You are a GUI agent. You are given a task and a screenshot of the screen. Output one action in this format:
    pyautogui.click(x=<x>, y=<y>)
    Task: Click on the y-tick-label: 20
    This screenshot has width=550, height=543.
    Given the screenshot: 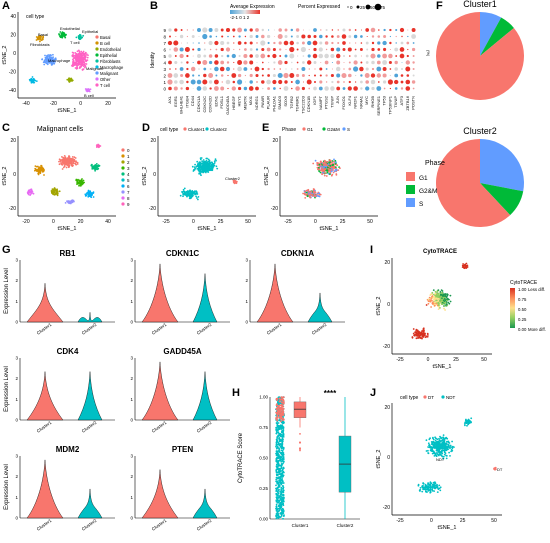 What is the action you would take?
    pyautogui.click(x=13, y=141)
    